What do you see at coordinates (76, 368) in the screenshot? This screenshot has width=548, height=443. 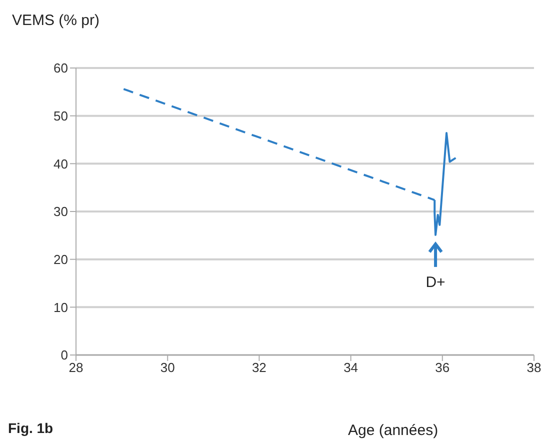 I see `x-tick-label: 28` at bounding box center [76, 368].